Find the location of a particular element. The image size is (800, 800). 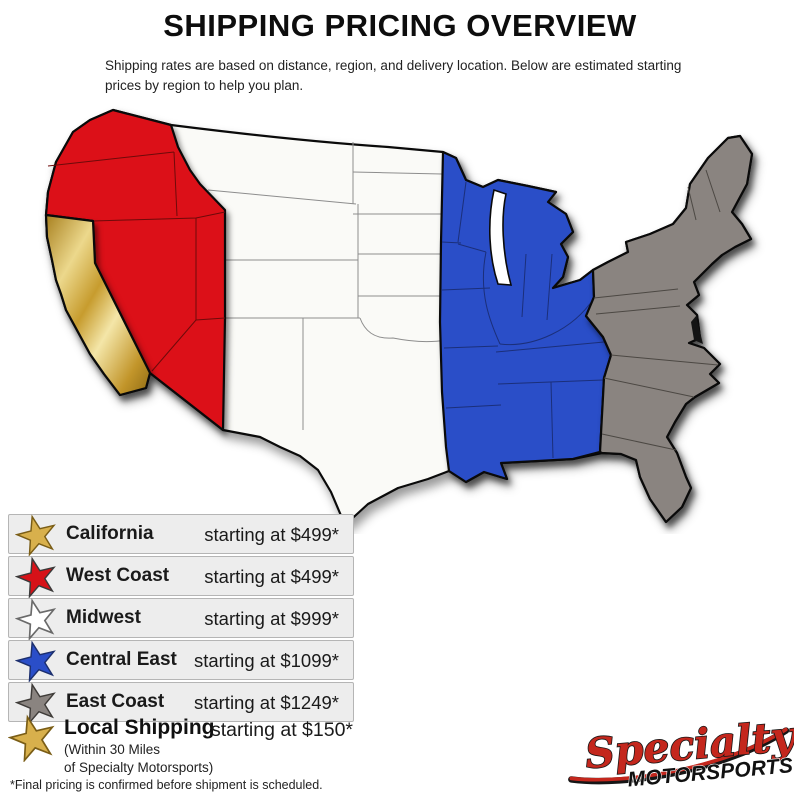

legend-price: starting at $1249* is located at coordinates (266, 702).